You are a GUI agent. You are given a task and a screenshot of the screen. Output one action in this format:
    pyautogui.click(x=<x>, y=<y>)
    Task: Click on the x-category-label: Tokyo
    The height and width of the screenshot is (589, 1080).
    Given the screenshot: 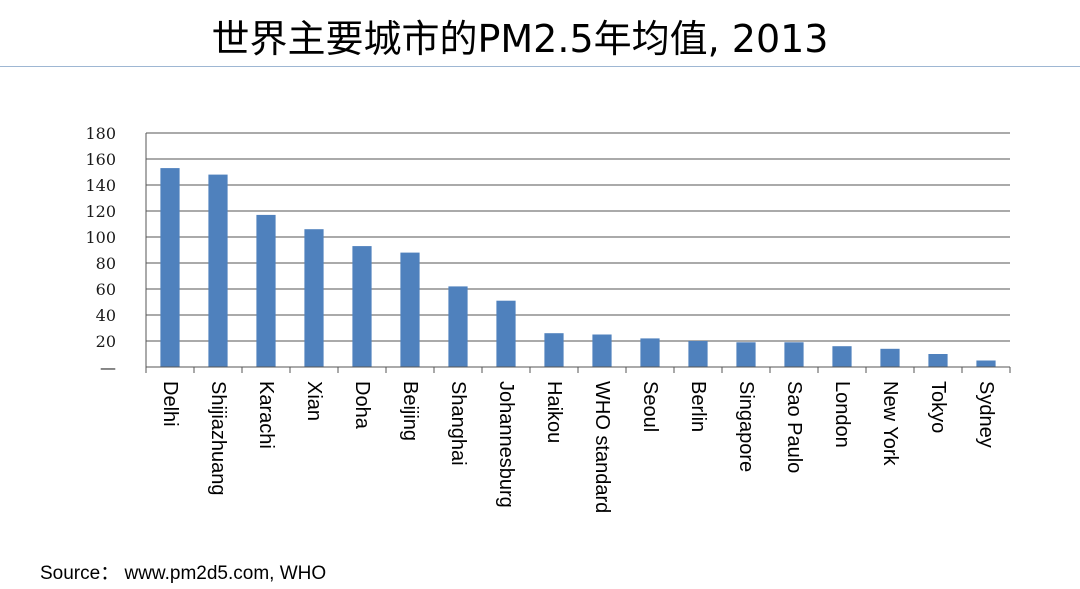 What is the action you would take?
    pyautogui.click(x=938, y=407)
    